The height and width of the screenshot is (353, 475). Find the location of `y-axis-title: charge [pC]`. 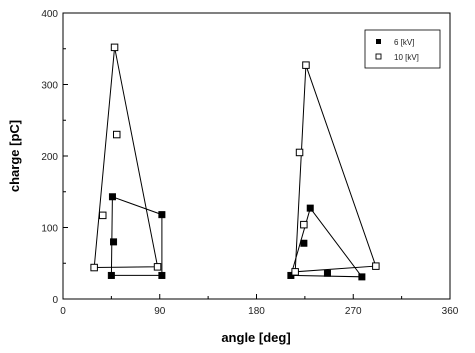

y-axis-title: charge [pC] is located at coordinates (14, 156).